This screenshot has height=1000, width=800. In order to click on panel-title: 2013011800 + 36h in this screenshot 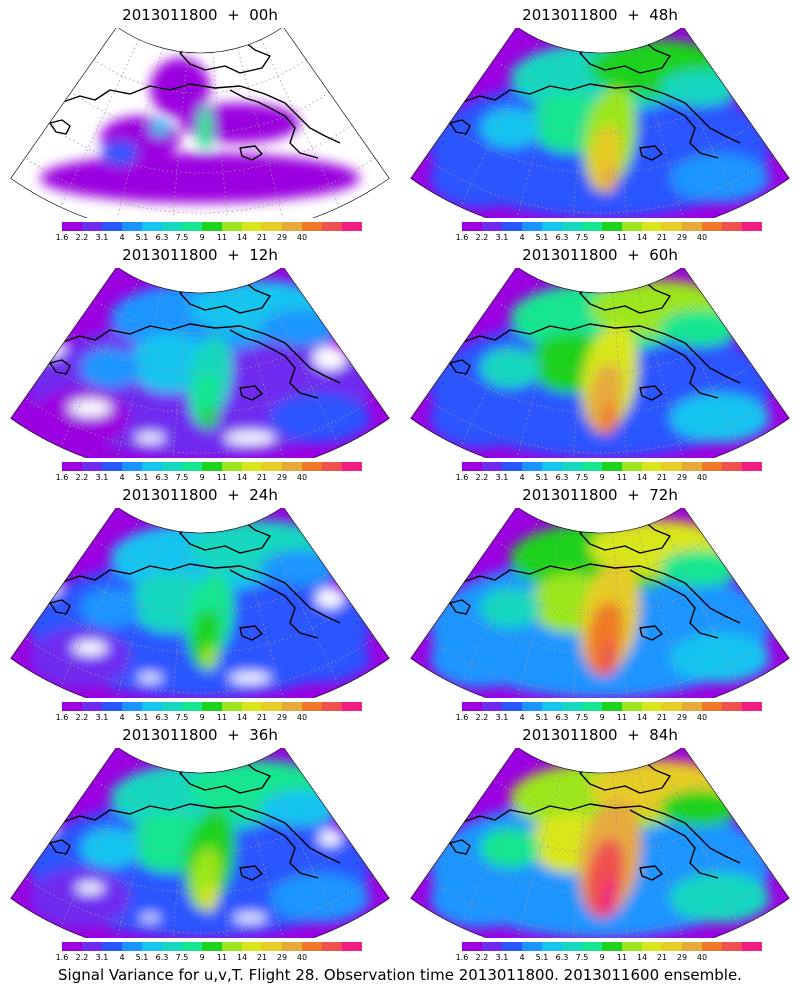, I will do `click(200, 735)`.